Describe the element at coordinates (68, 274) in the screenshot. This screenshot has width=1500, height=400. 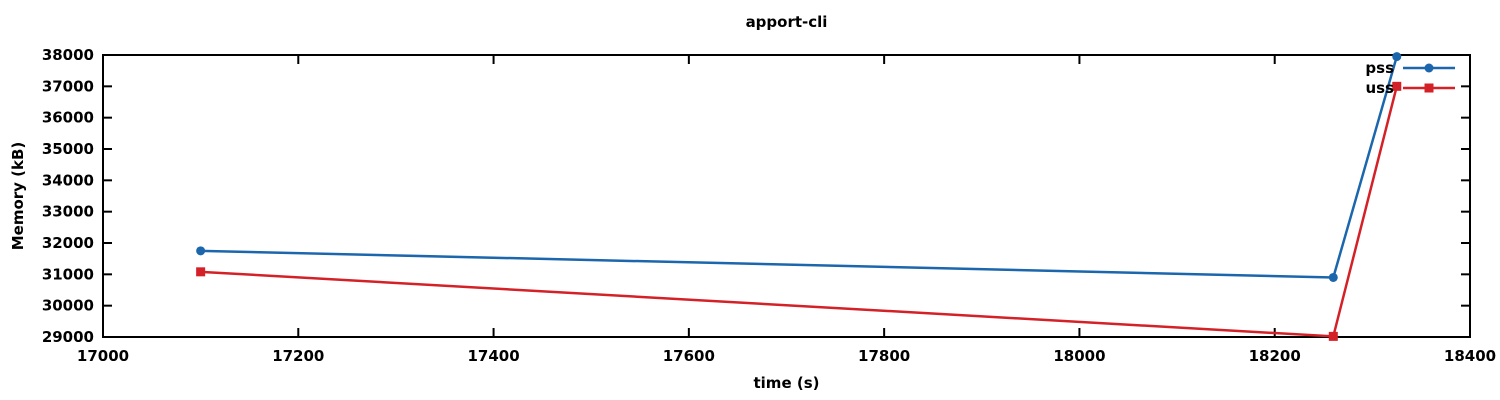
I see `y-tick-label: 31000` at that location.